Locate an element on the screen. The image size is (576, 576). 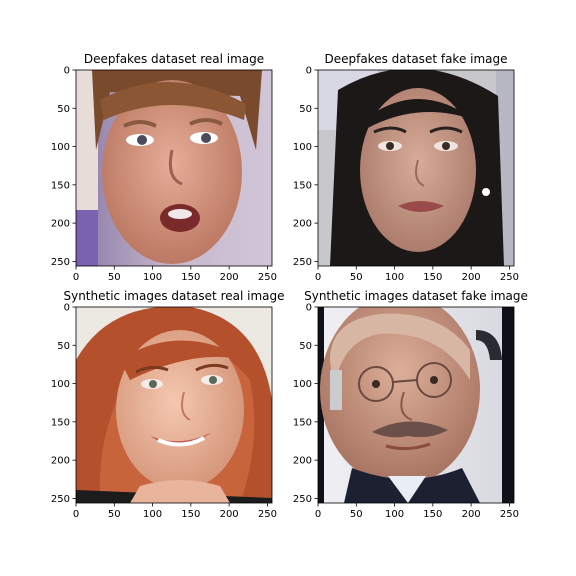
panel-synthetic-fake: Synthetic images dataset fake image is located at coordinates (416, 396).